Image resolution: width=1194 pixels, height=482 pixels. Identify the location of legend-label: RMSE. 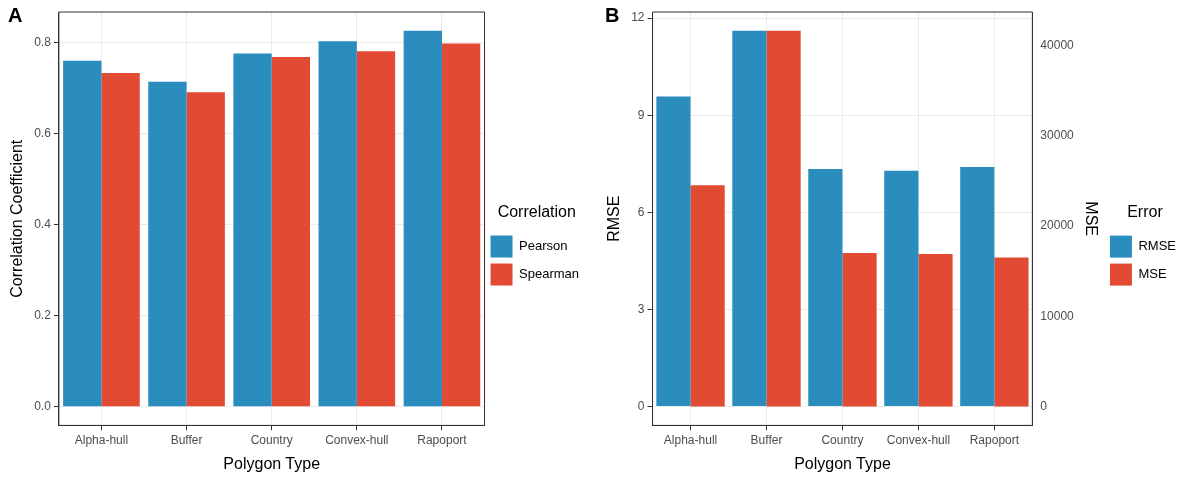
(1157, 246).